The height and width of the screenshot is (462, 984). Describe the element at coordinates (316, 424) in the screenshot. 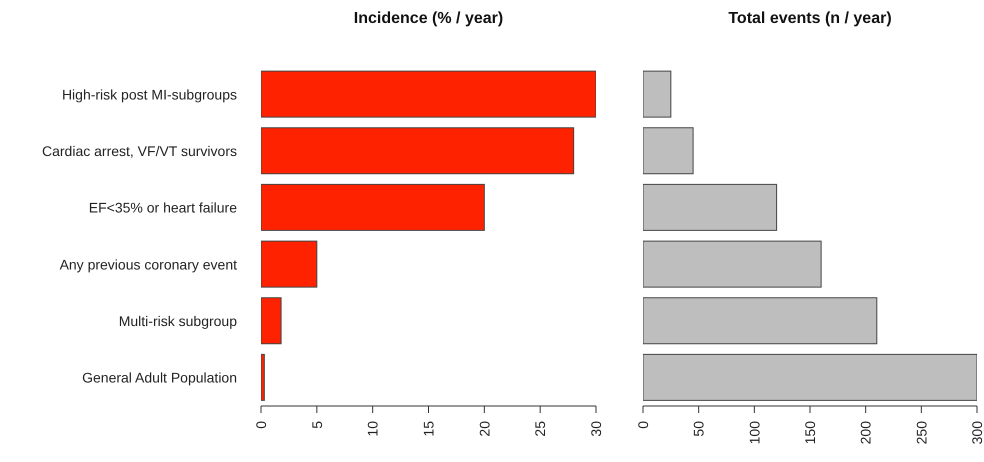

I see `x-tick-label: 5` at that location.